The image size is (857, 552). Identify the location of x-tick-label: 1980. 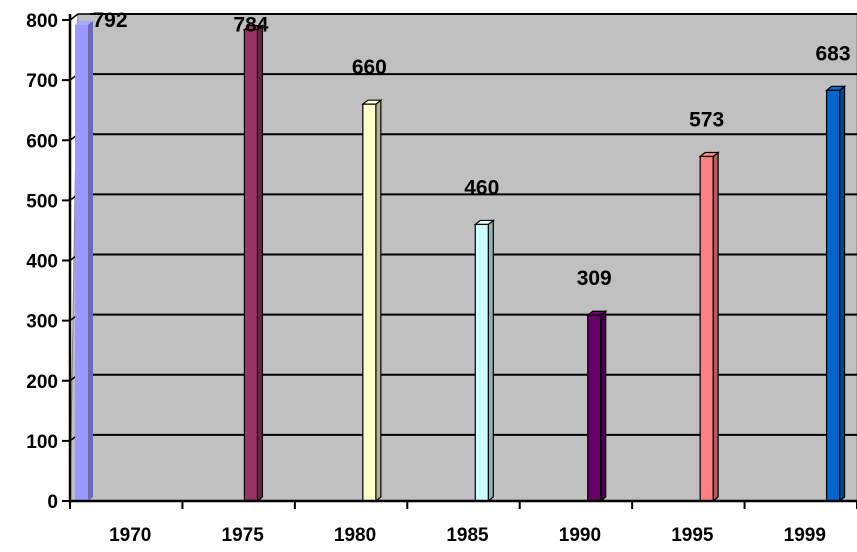
(355, 535).